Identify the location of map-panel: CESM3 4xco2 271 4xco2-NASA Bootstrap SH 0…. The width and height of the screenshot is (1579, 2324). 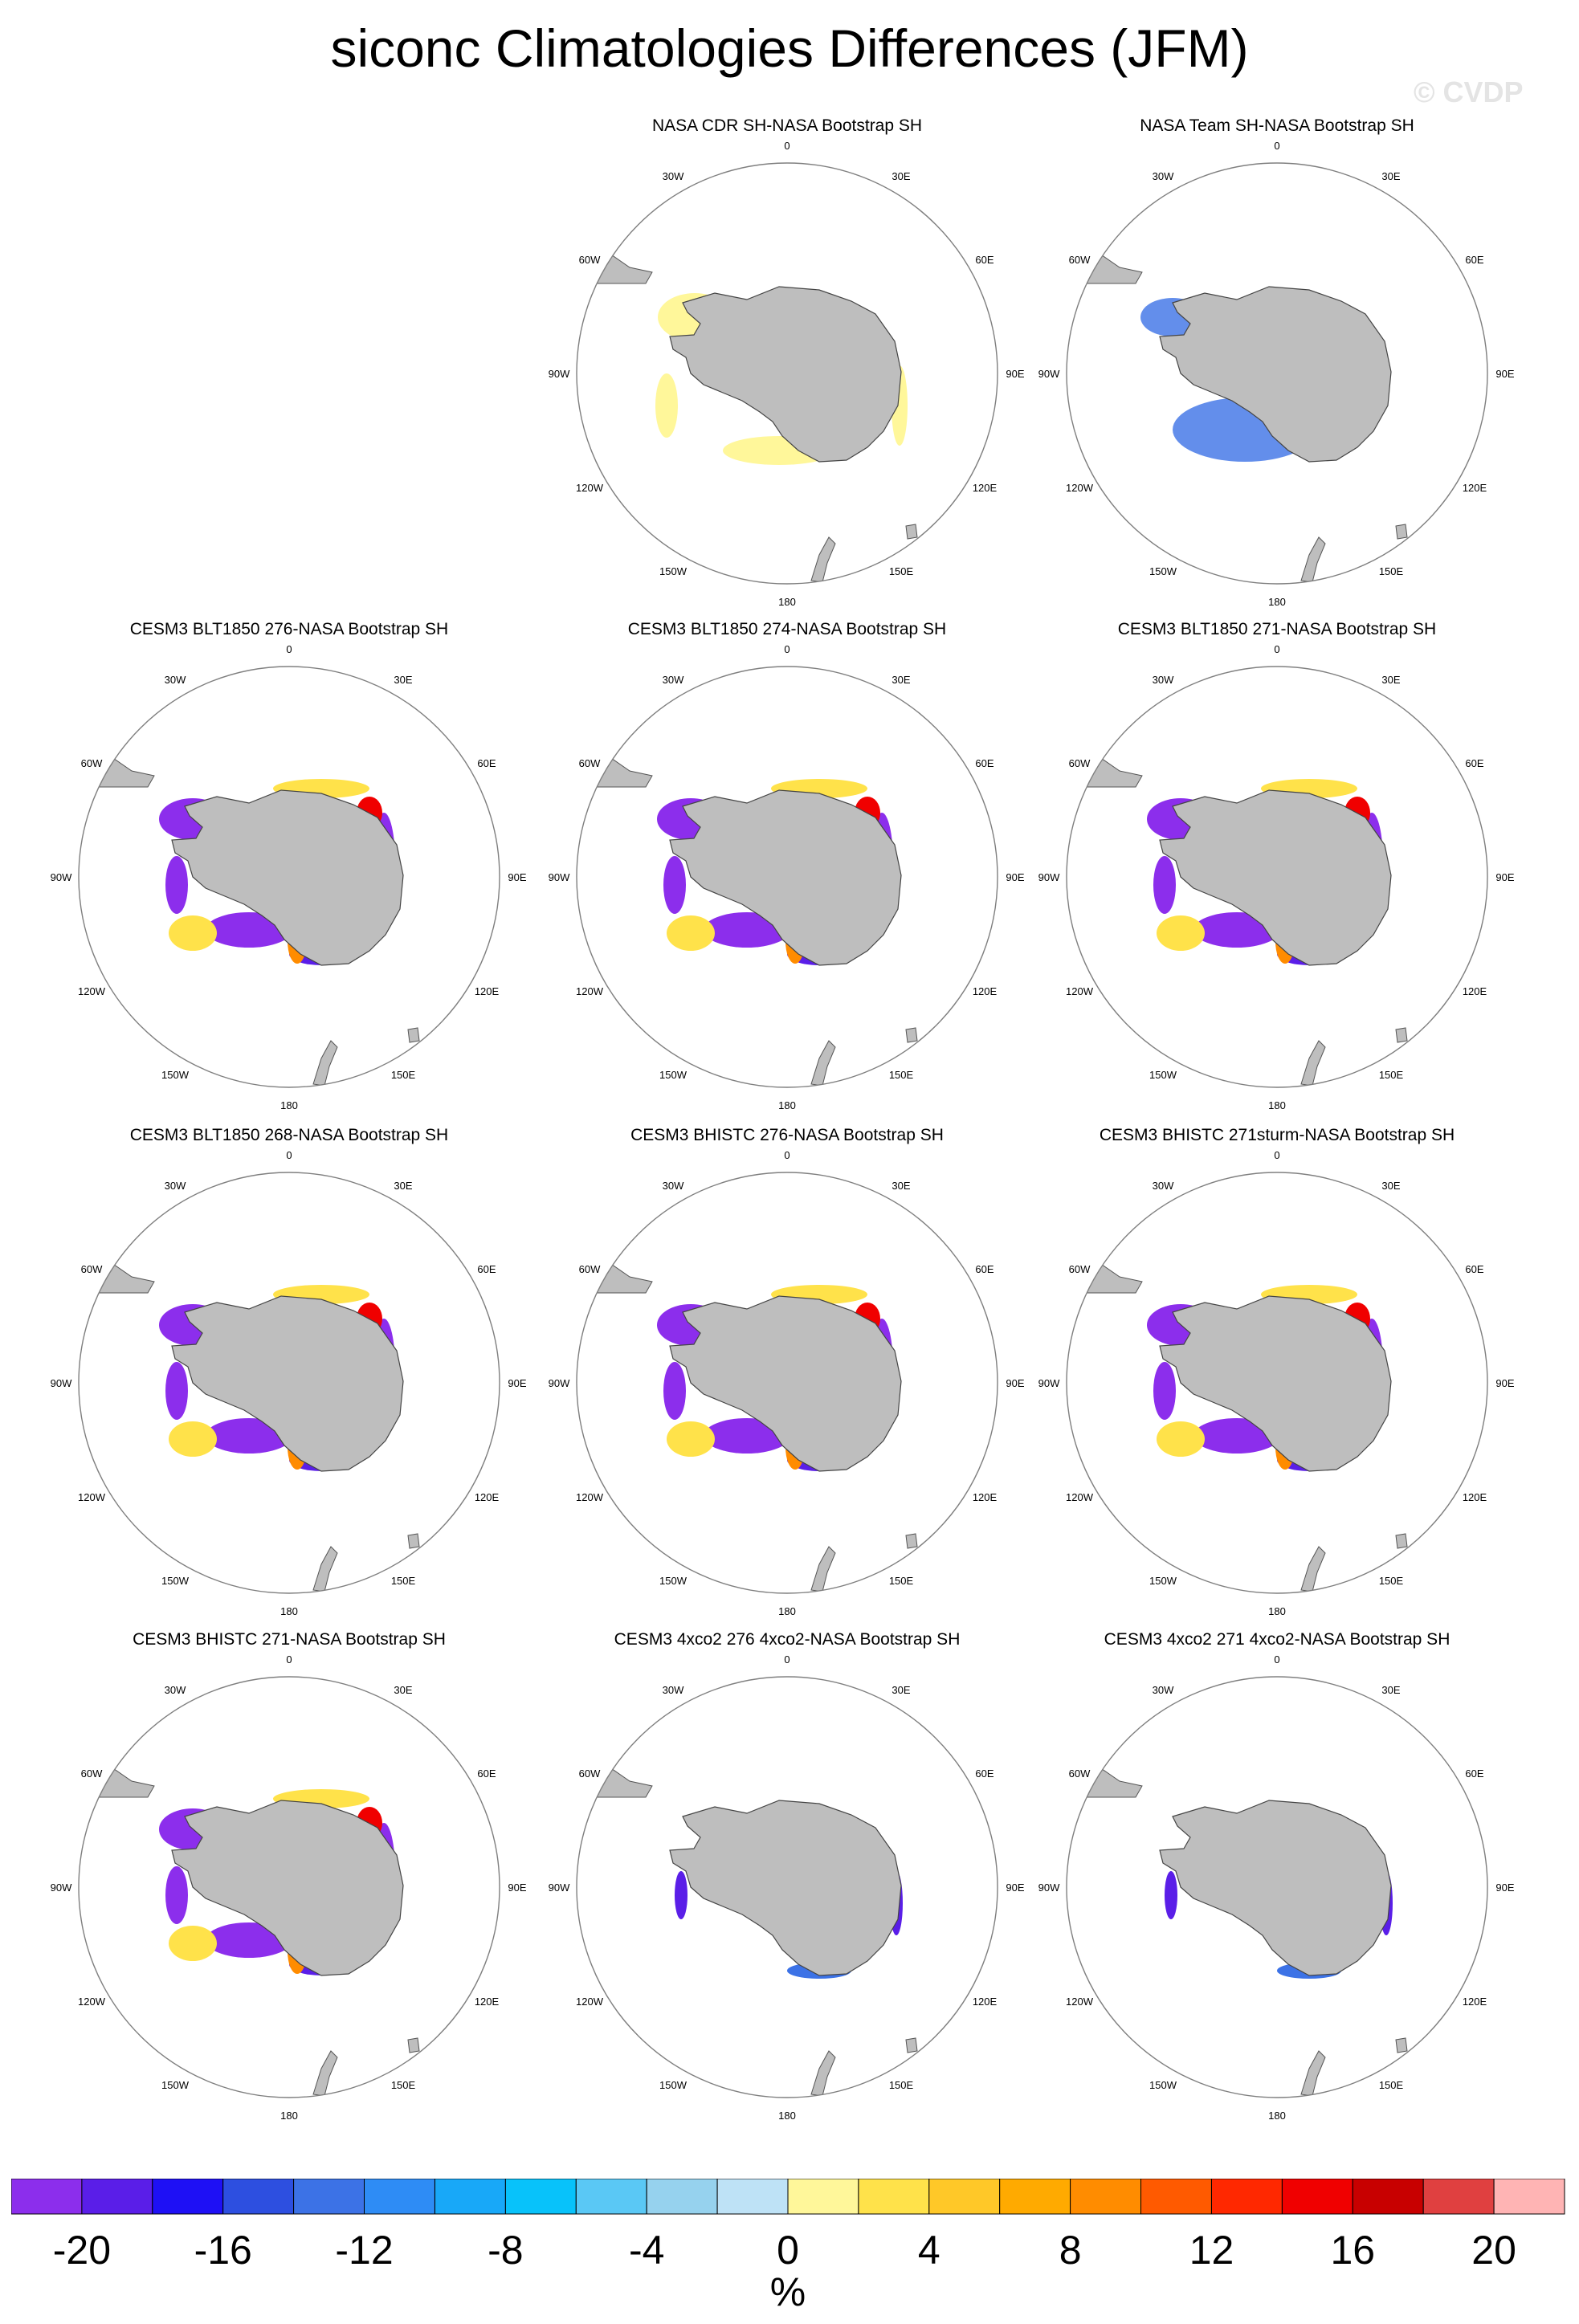
(1277, 1879).